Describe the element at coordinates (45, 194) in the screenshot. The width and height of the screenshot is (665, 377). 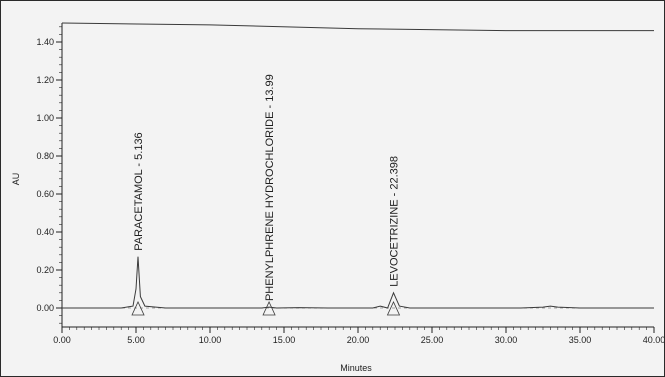
I see `y-tick-label: 0.60` at that location.